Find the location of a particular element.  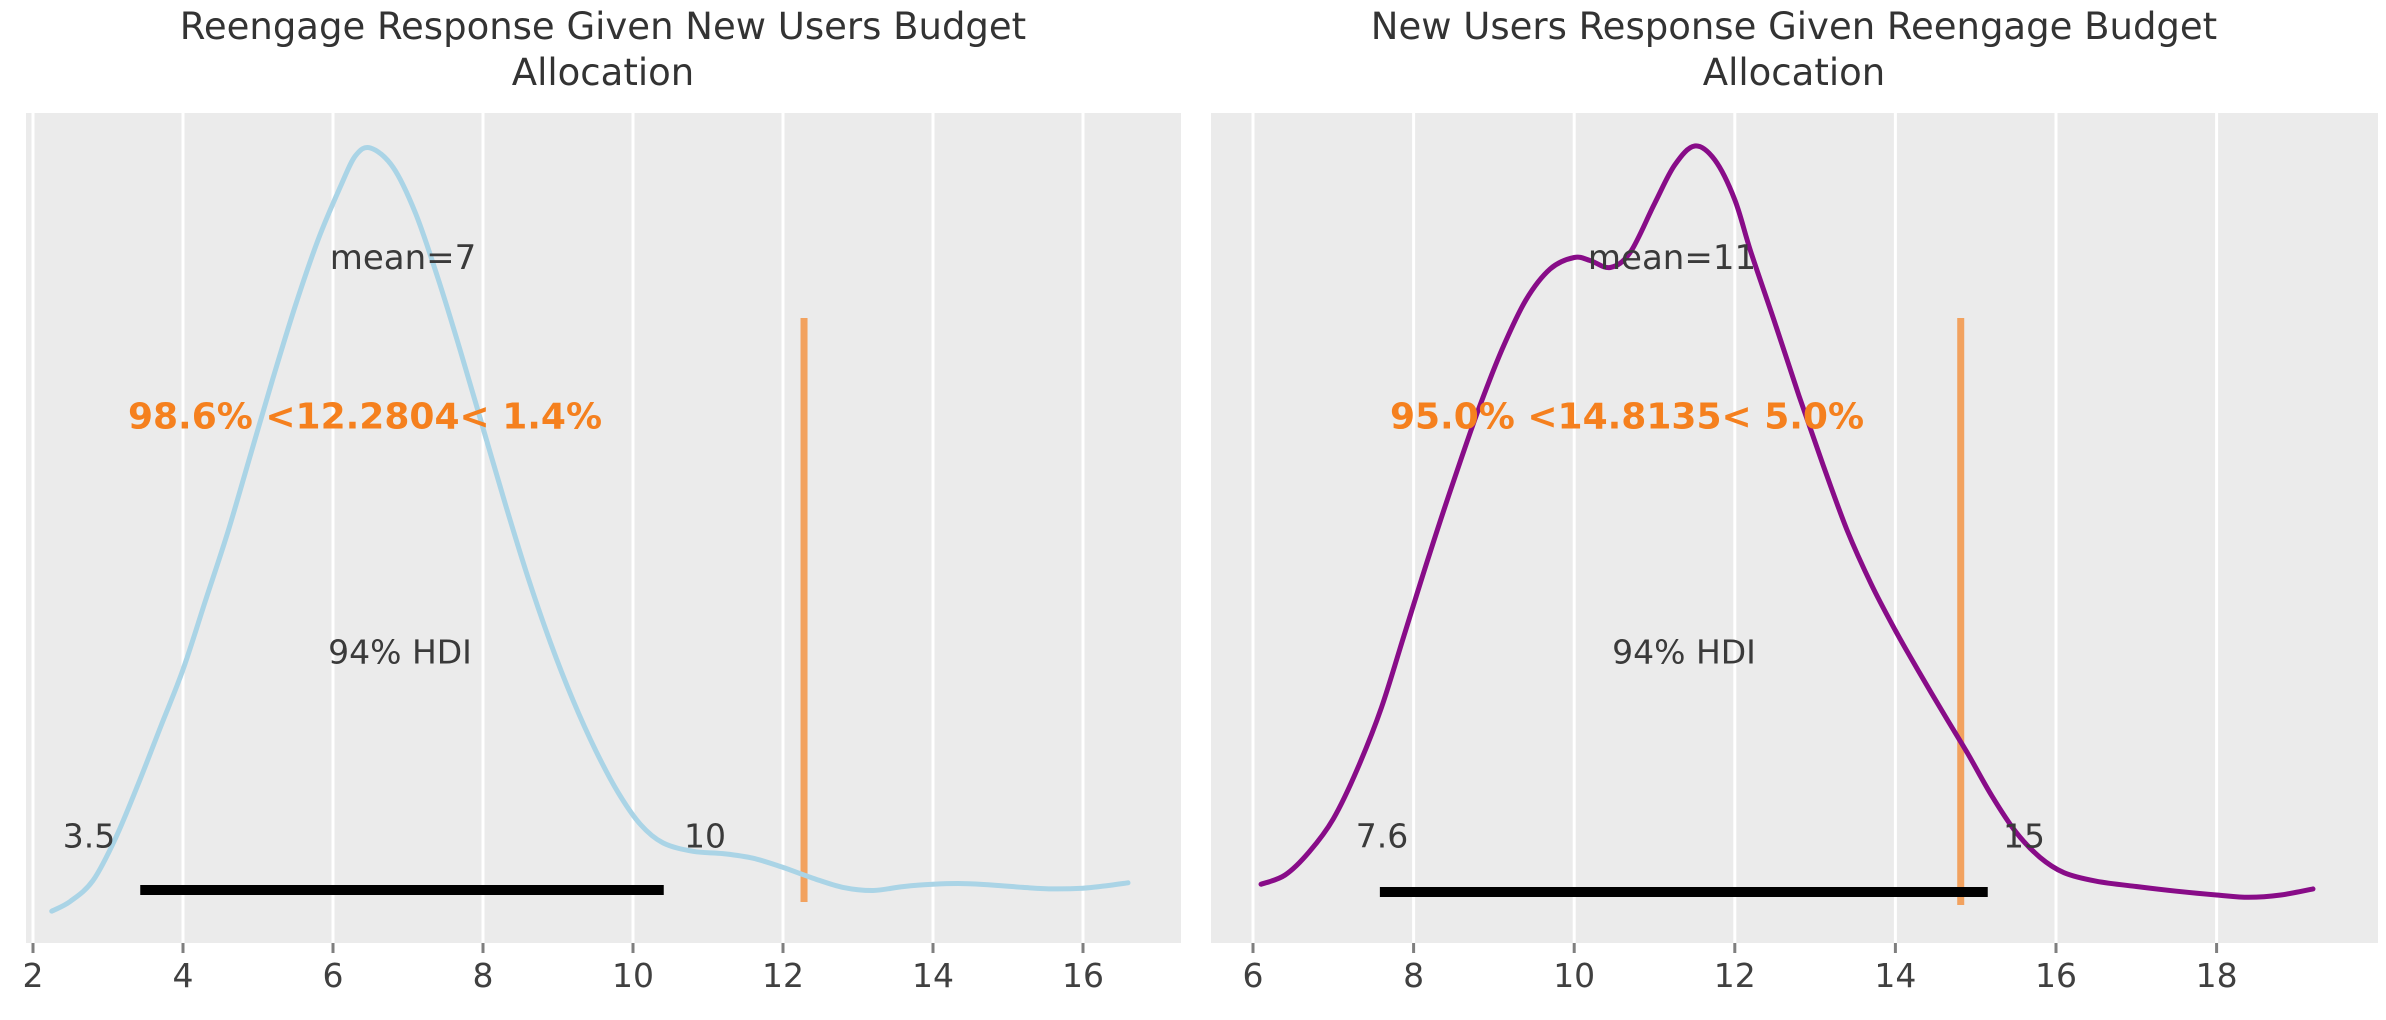

panel-left-title-line1: Reengage Response Given New Users Budget is located at coordinates (603, 26).